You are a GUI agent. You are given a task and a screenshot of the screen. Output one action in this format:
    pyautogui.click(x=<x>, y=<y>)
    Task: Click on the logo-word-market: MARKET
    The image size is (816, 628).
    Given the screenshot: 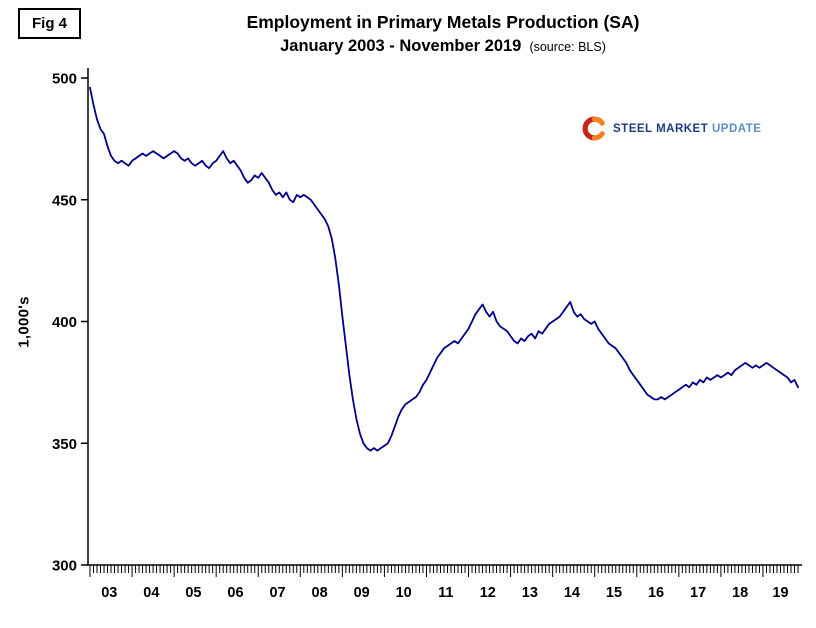 What is the action you would take?
    pyautogui.click(x=682, y=128)
    